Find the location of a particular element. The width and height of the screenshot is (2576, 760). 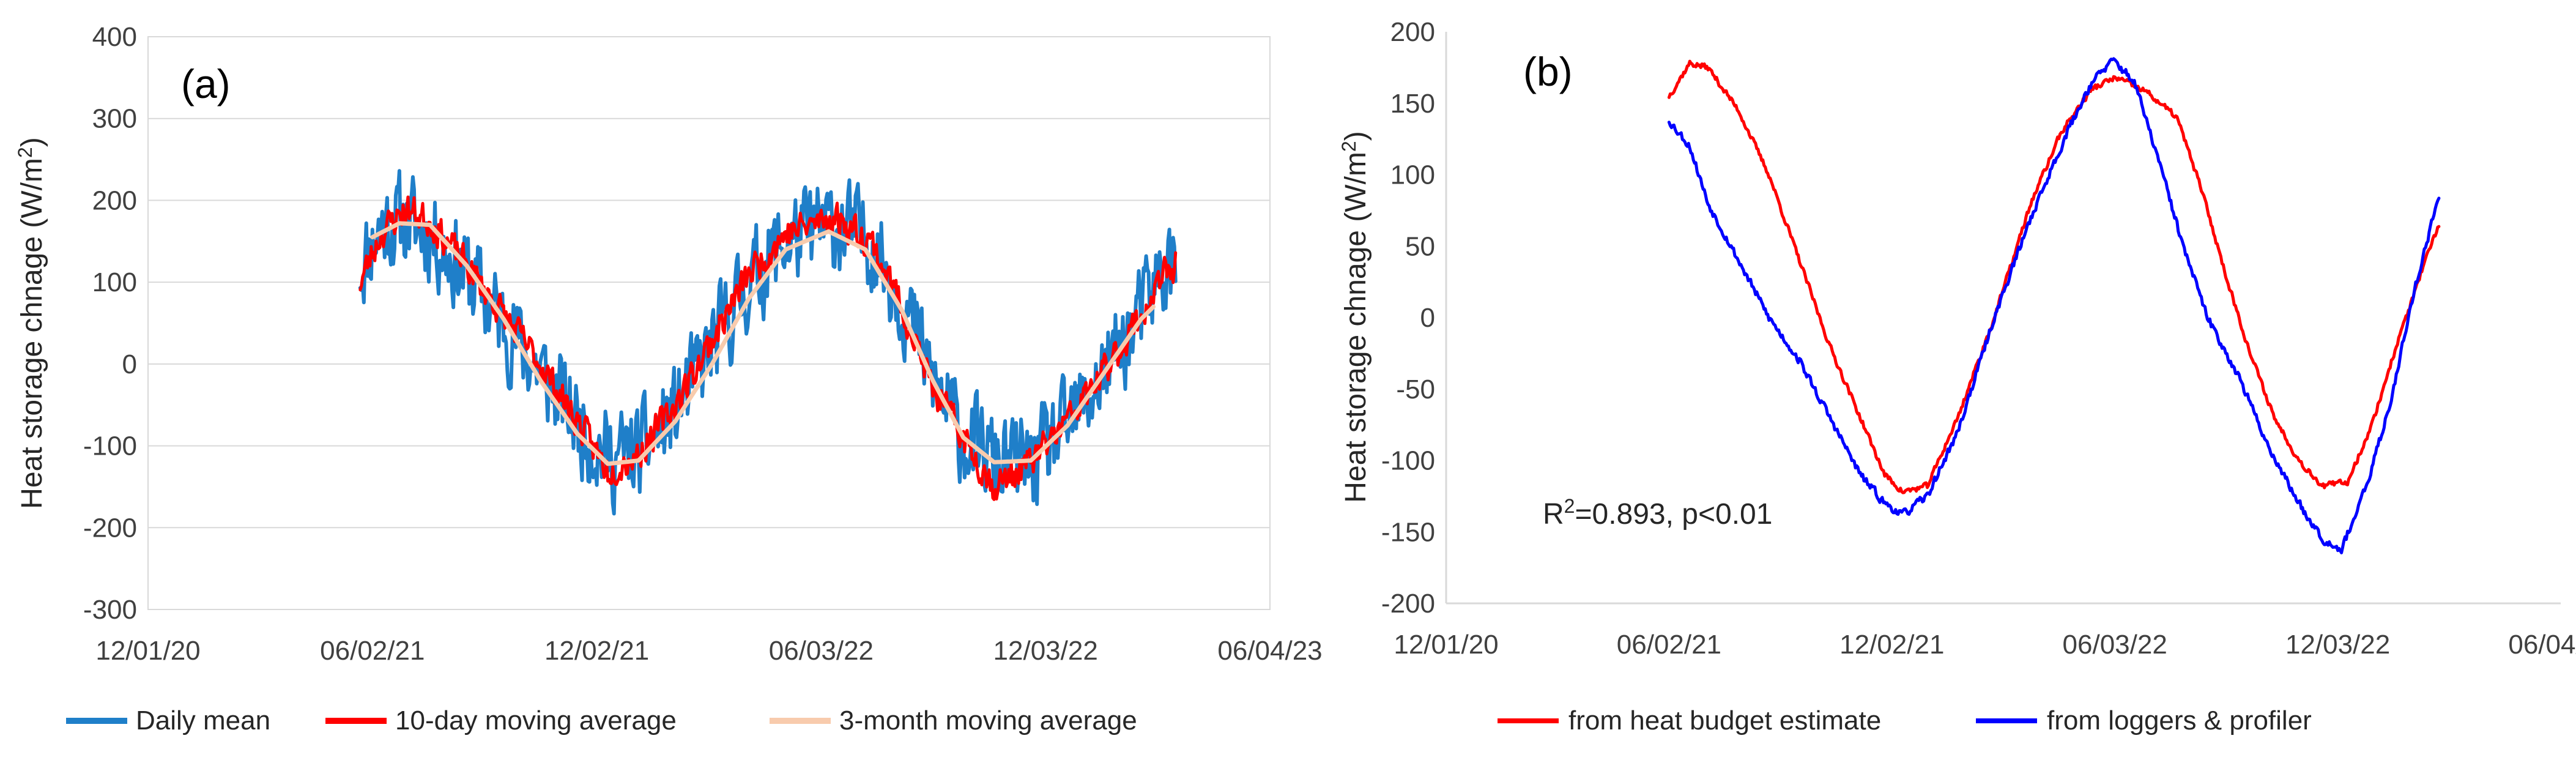

y-axis-label-b: Heat storage chnage (W/m2) is located at coordinates (1355, 316).